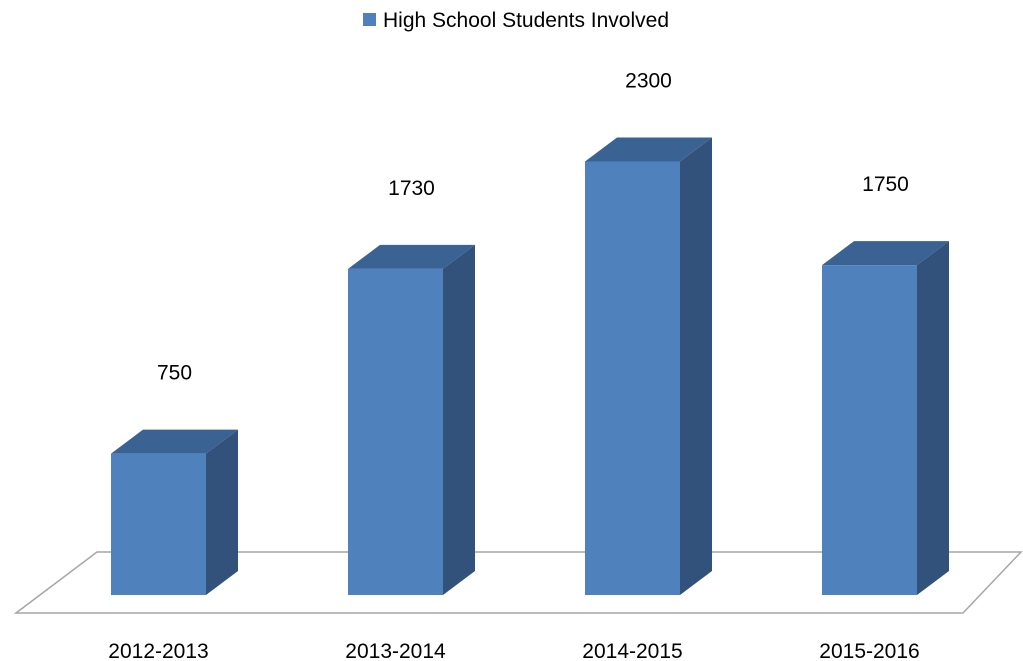 The height and width of the screenshot is (661, 1023). I want to click on data-label: 2300, so click(648, 80).